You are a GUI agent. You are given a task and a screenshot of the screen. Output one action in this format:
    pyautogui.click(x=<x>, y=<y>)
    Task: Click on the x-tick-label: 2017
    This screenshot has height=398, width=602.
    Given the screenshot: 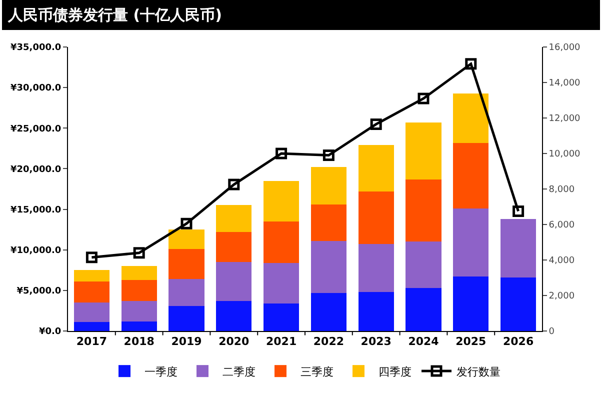 What is the action you would take?
    pyautogui.click(x=92, y=341)
    